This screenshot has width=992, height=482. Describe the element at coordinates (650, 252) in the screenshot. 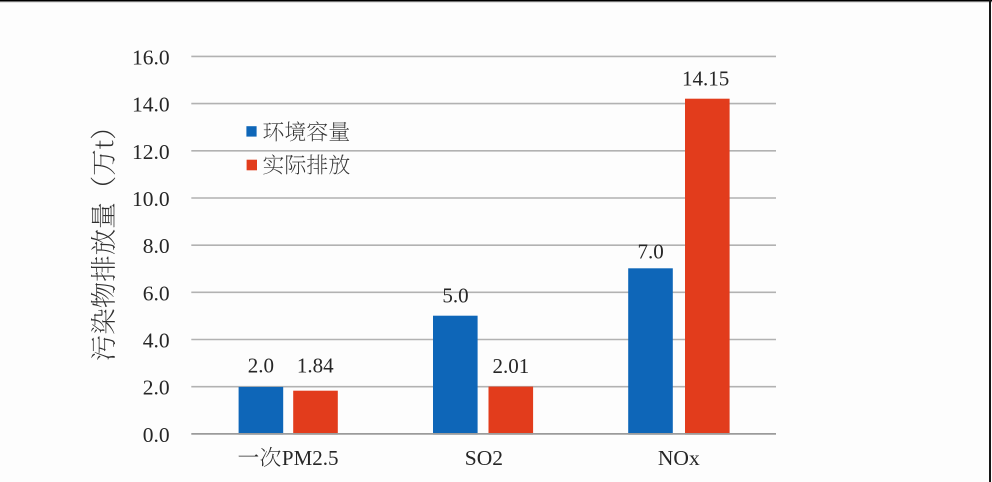

I see `svg-text: 7.0` at that location.